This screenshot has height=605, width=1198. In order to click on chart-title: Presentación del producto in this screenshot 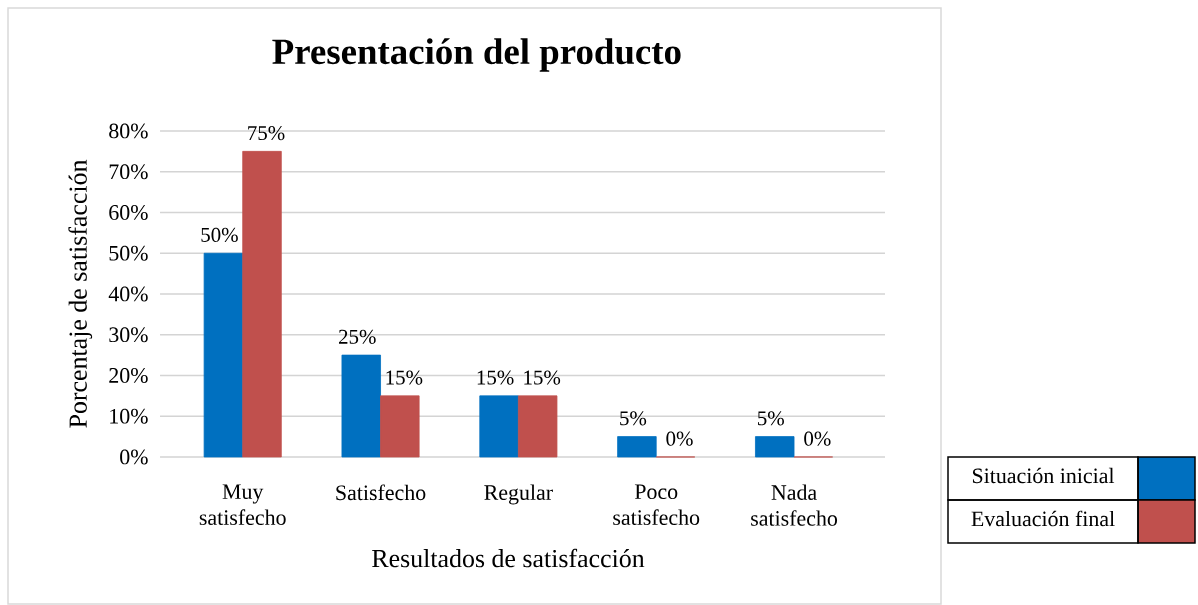, I will do `click(476, 55)`.